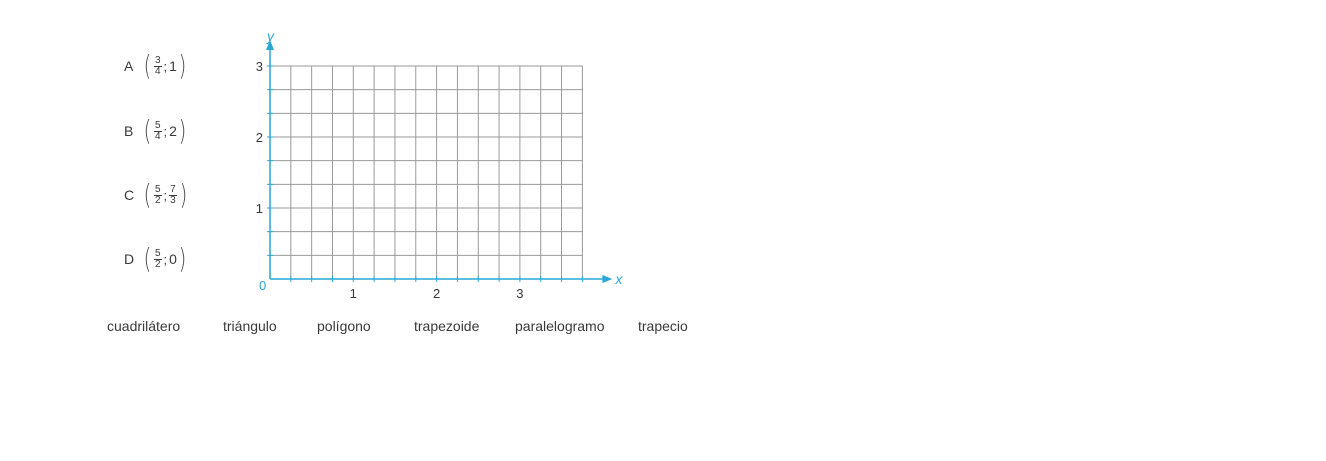  What do you see at coordinates (436, 293) in the screenshot?
I see `x-tick-label: 2` at bounding box center [436, 293].